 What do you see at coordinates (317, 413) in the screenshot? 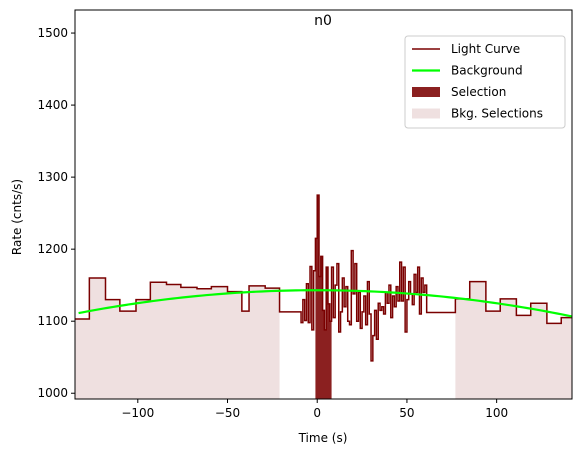
I see `x-tick-label: 0` at bounding box center [317, 413].